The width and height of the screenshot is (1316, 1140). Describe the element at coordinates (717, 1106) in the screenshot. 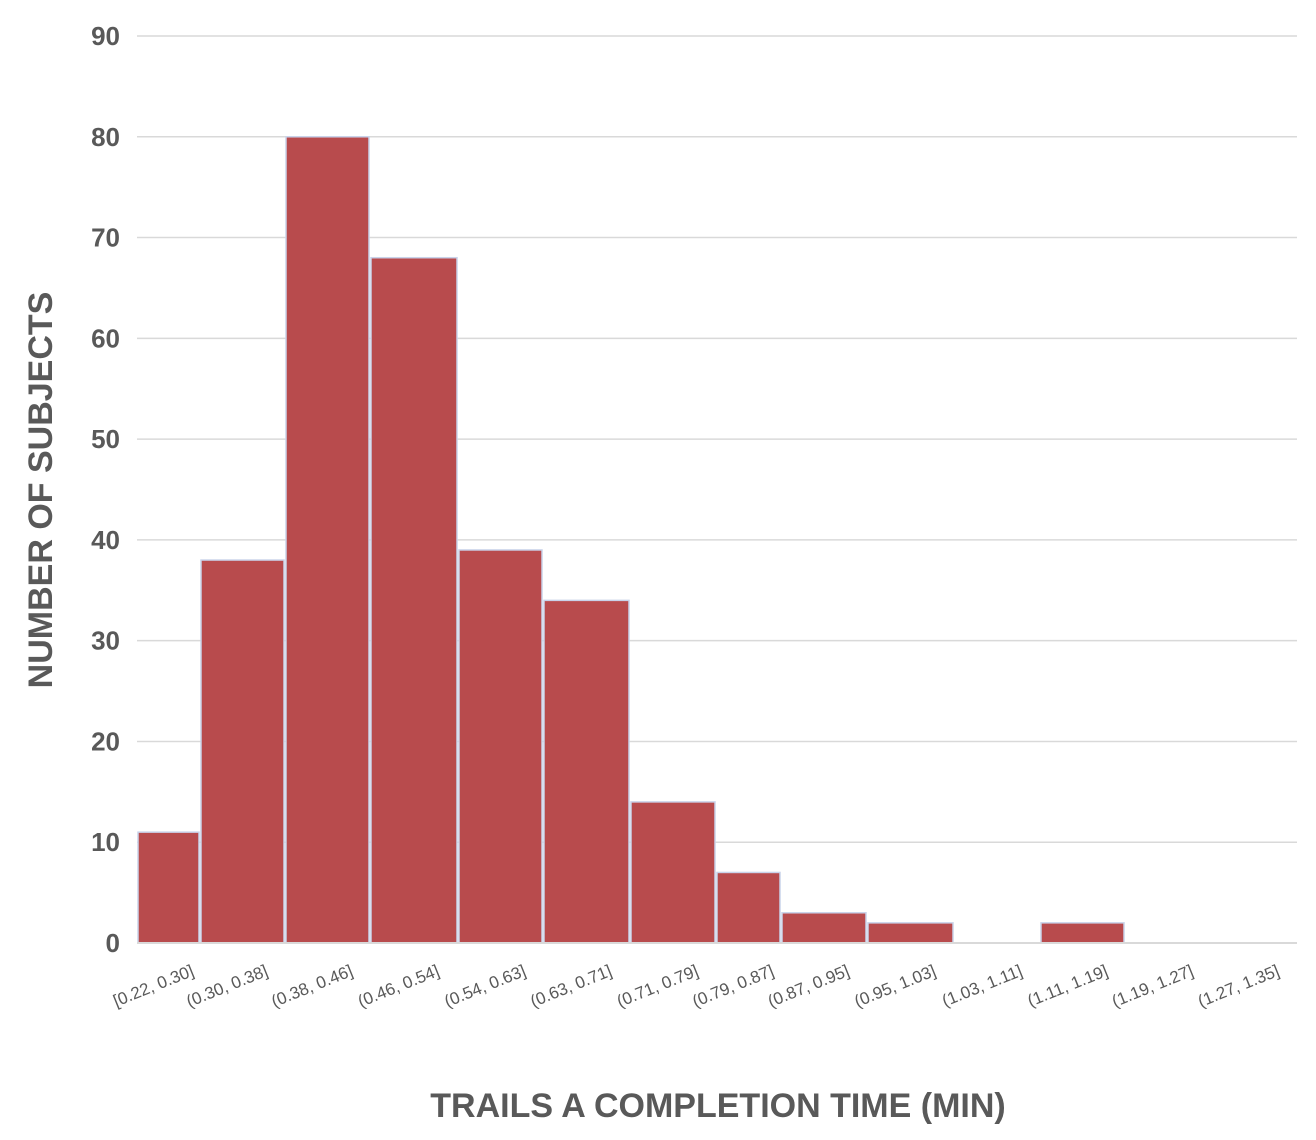

I see `x-axis-title: TRAILS A COMPLETION TIME (MIN)` at that location.